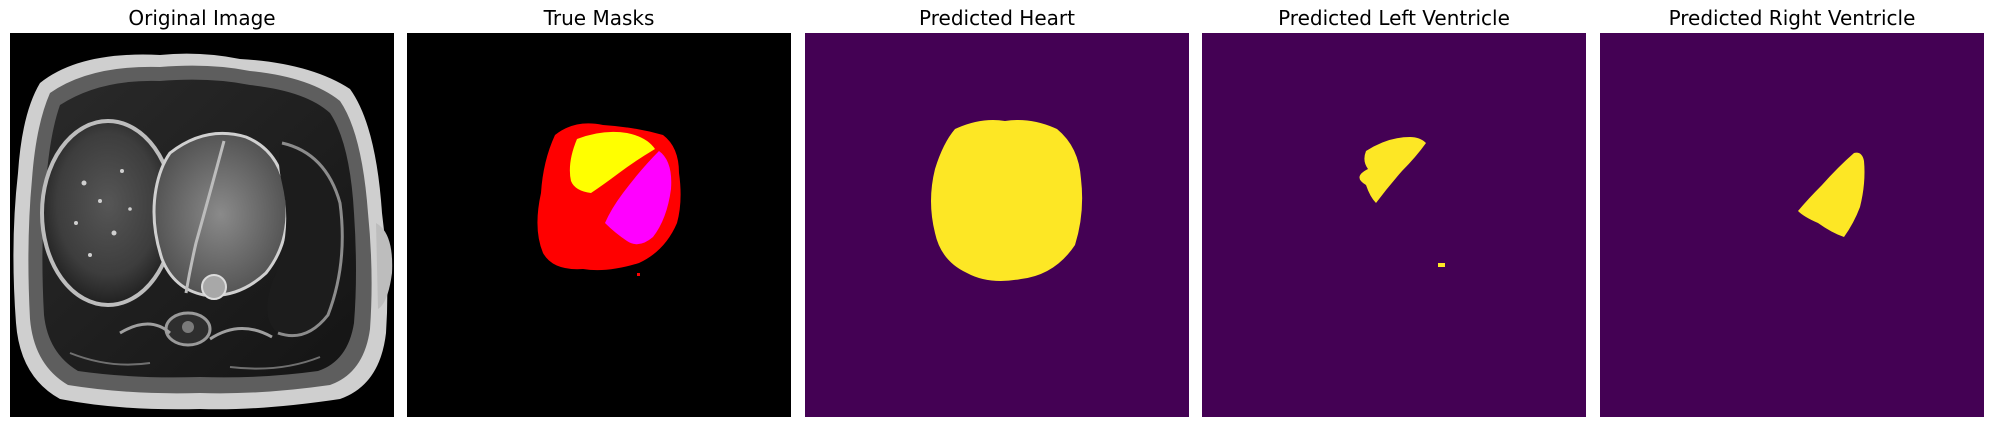 This screenshot has height=425, width=1990. Describe the element at coordinates (202, 18) in the screenshot. I see `panel-title: Original Image` at that location.